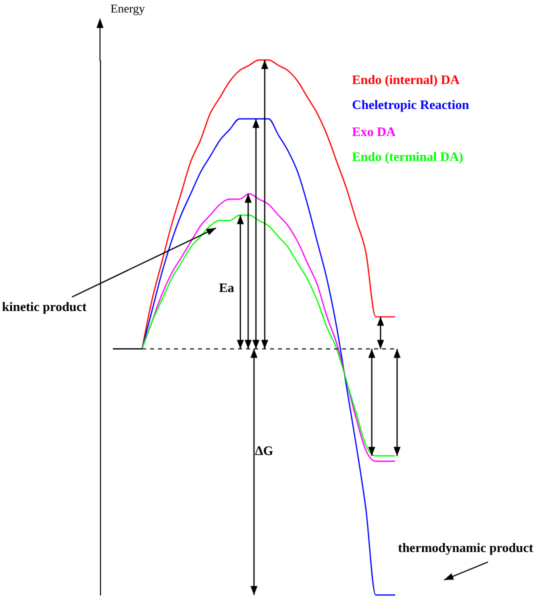 This screenshot has width=552, height=600. Describe the element at coordinates (466, 547) in the screenshot. I see `annotation: thermodynamic product` at that location.